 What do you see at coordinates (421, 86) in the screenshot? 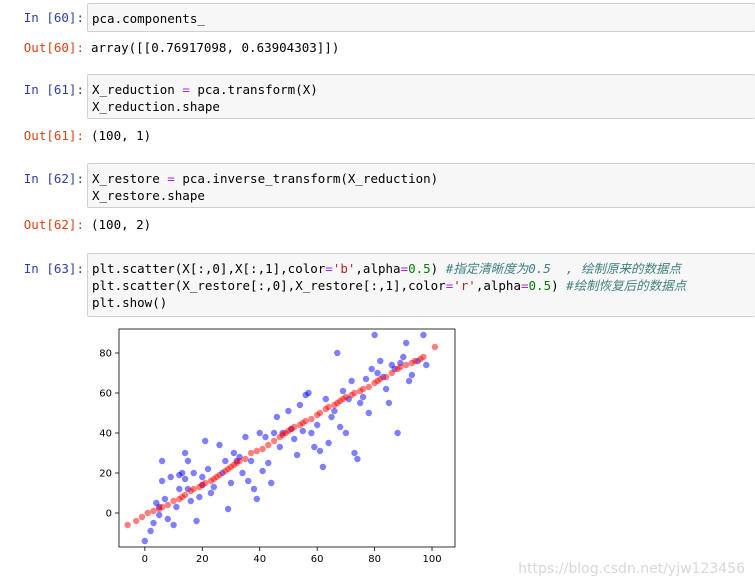
I see `code-line: X_reduction = pca.transform(X)` at bounding box center [421, 86].